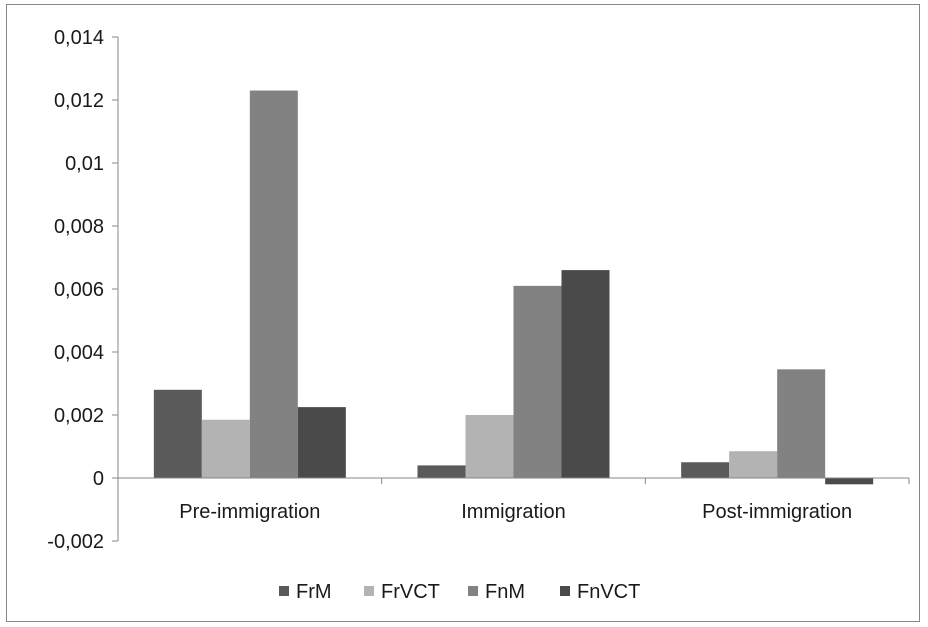  What do you see at coordinates (314, 592) in the screenshot?
I see `legend-label-frm: FrM` at bounding box center [314, 592].